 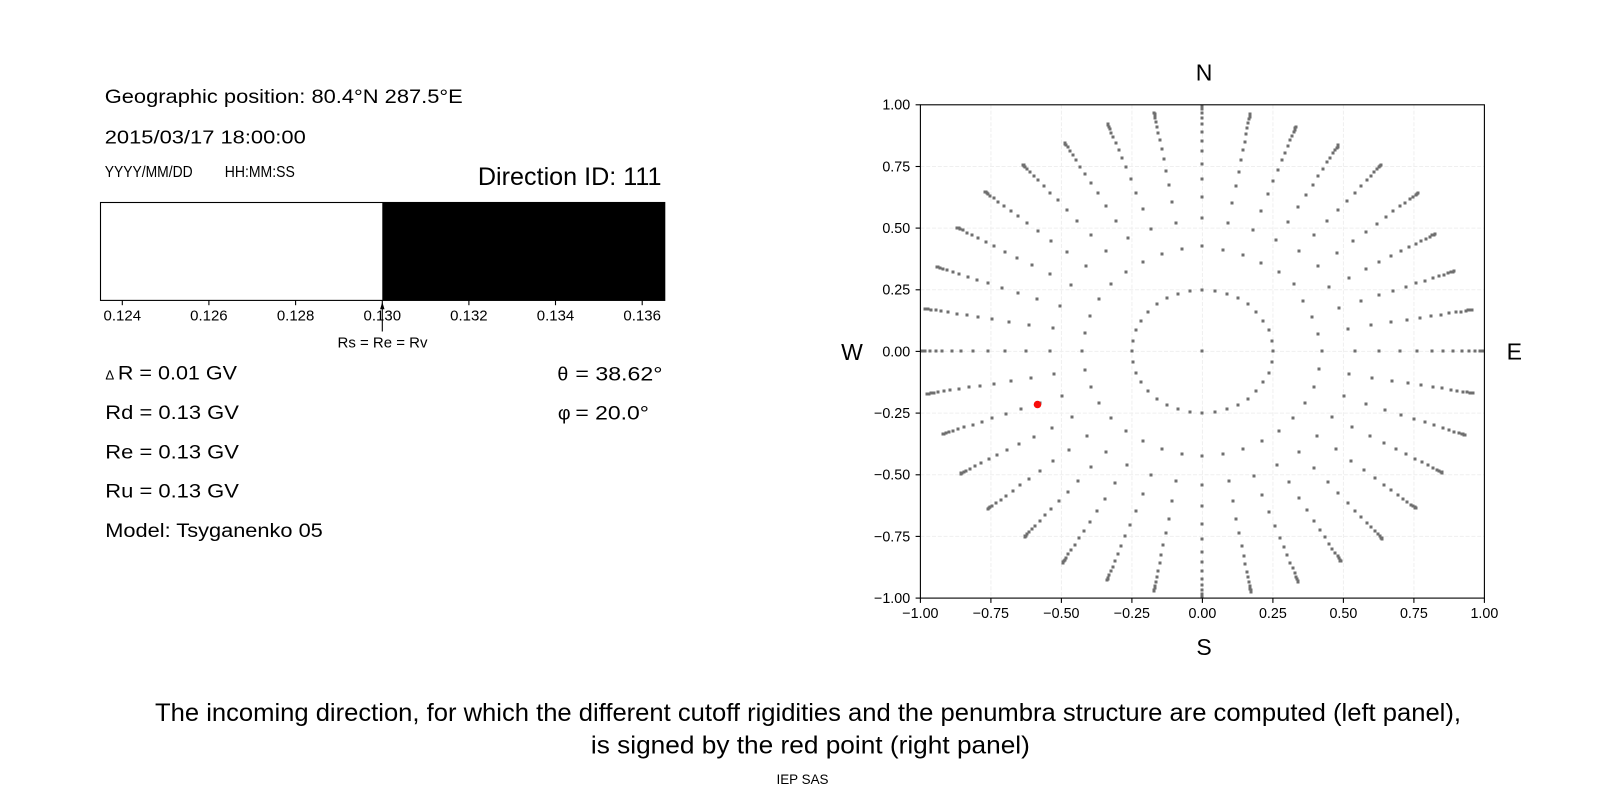 What do you see at coordinates (469, 316) in the screenshot?
I see `svg-text: 0.132` at bounding box center [469, 316].